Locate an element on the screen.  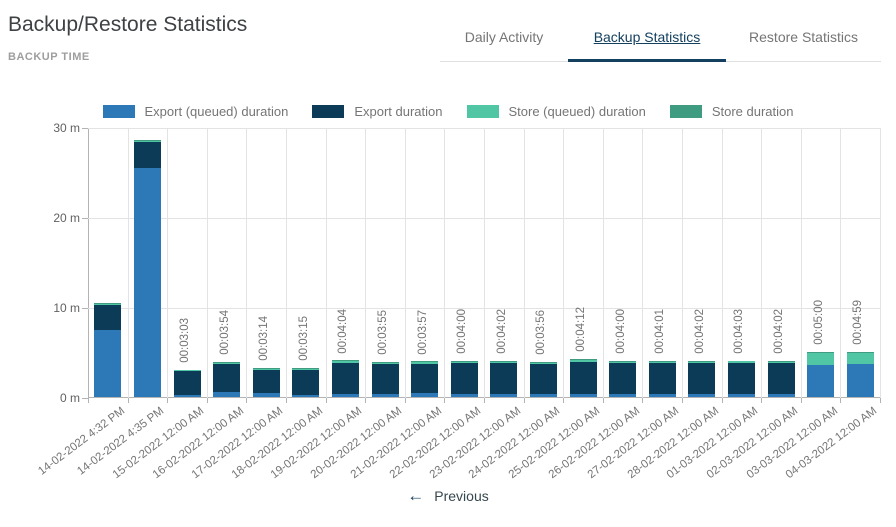
legend-item: Export duration is located at coordinates (377, 111).